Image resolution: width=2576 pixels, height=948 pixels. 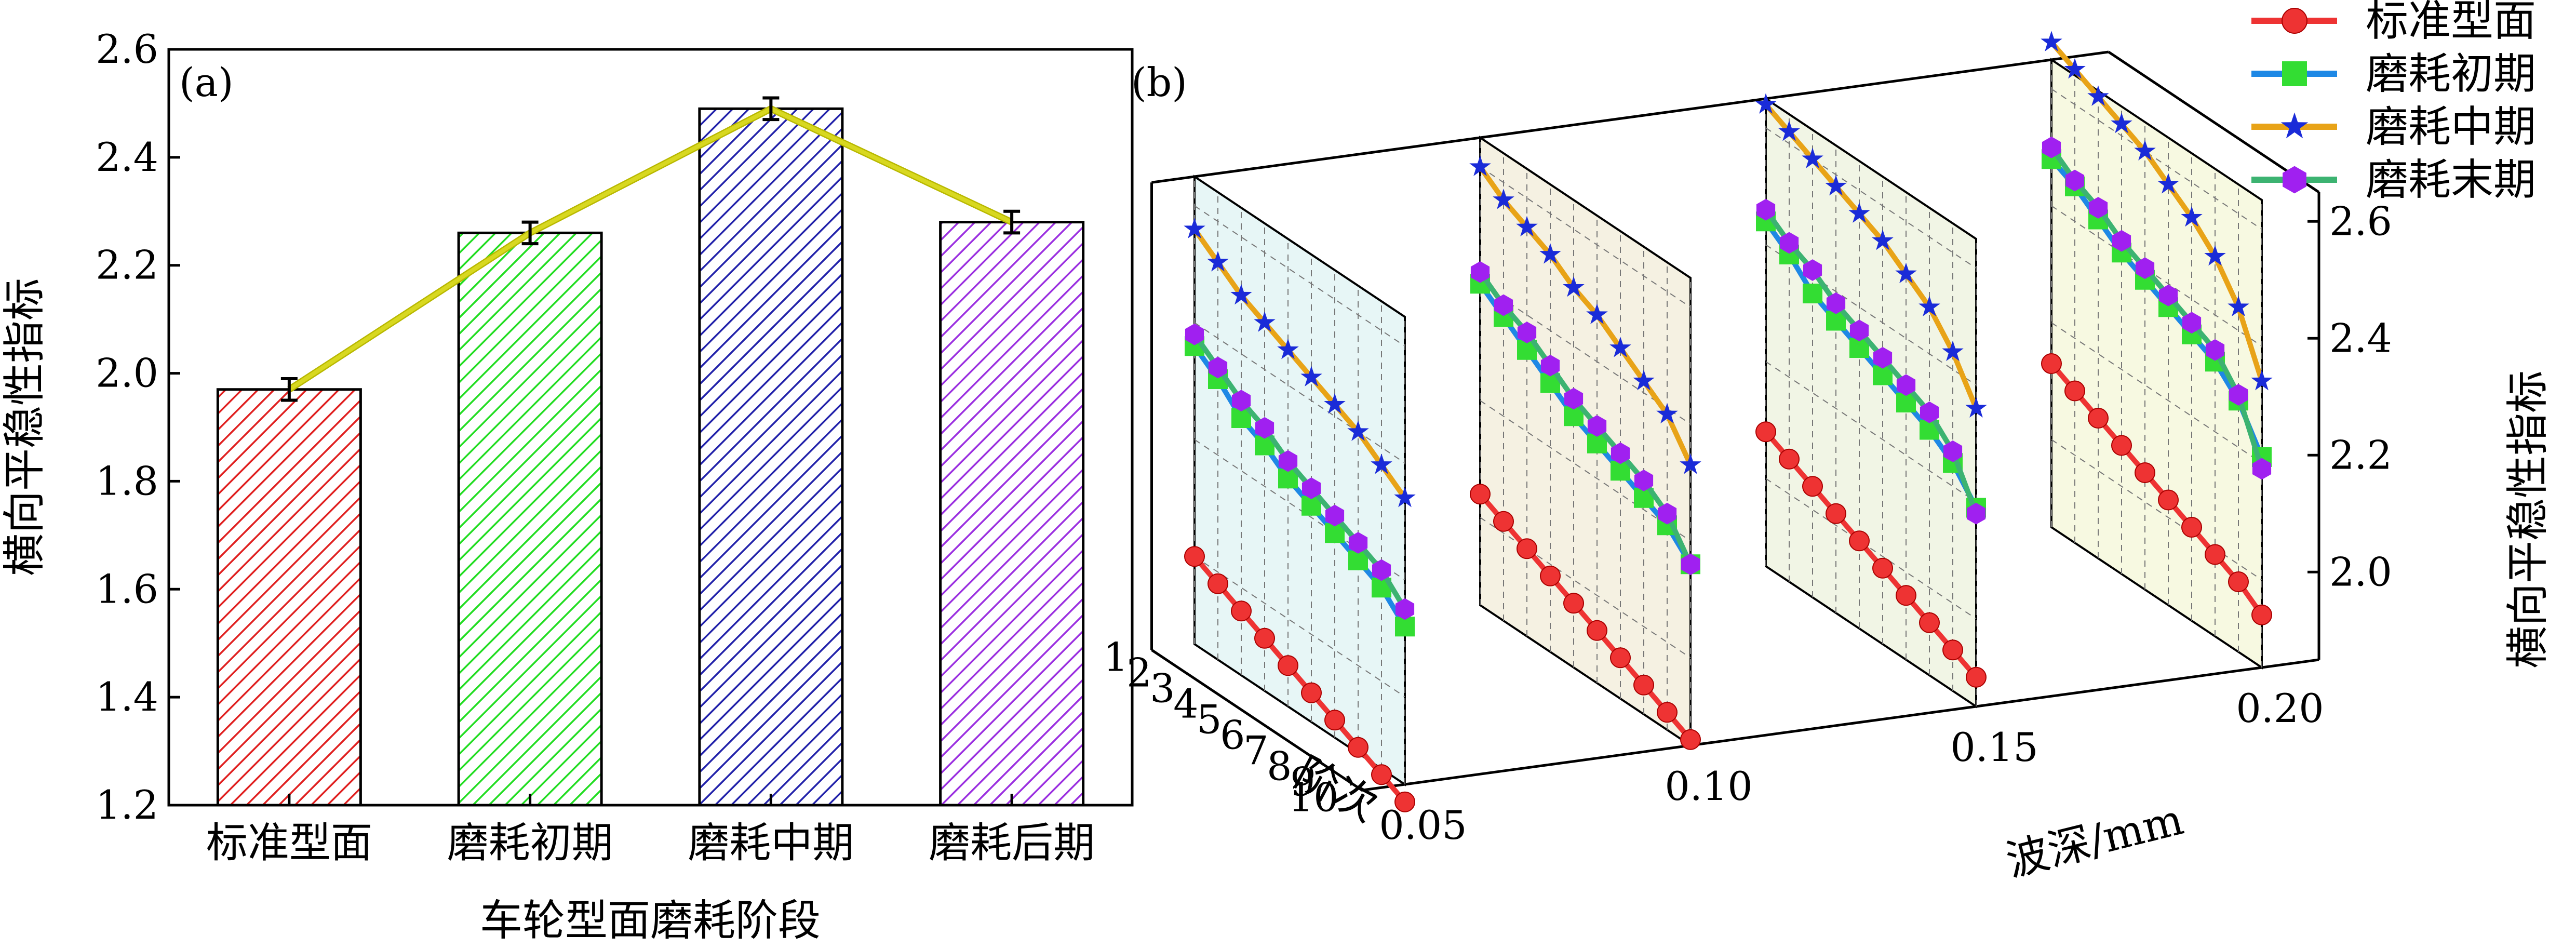 I want to click on x-tick-label: 磨耗后期, so click(x=1012, y=843).